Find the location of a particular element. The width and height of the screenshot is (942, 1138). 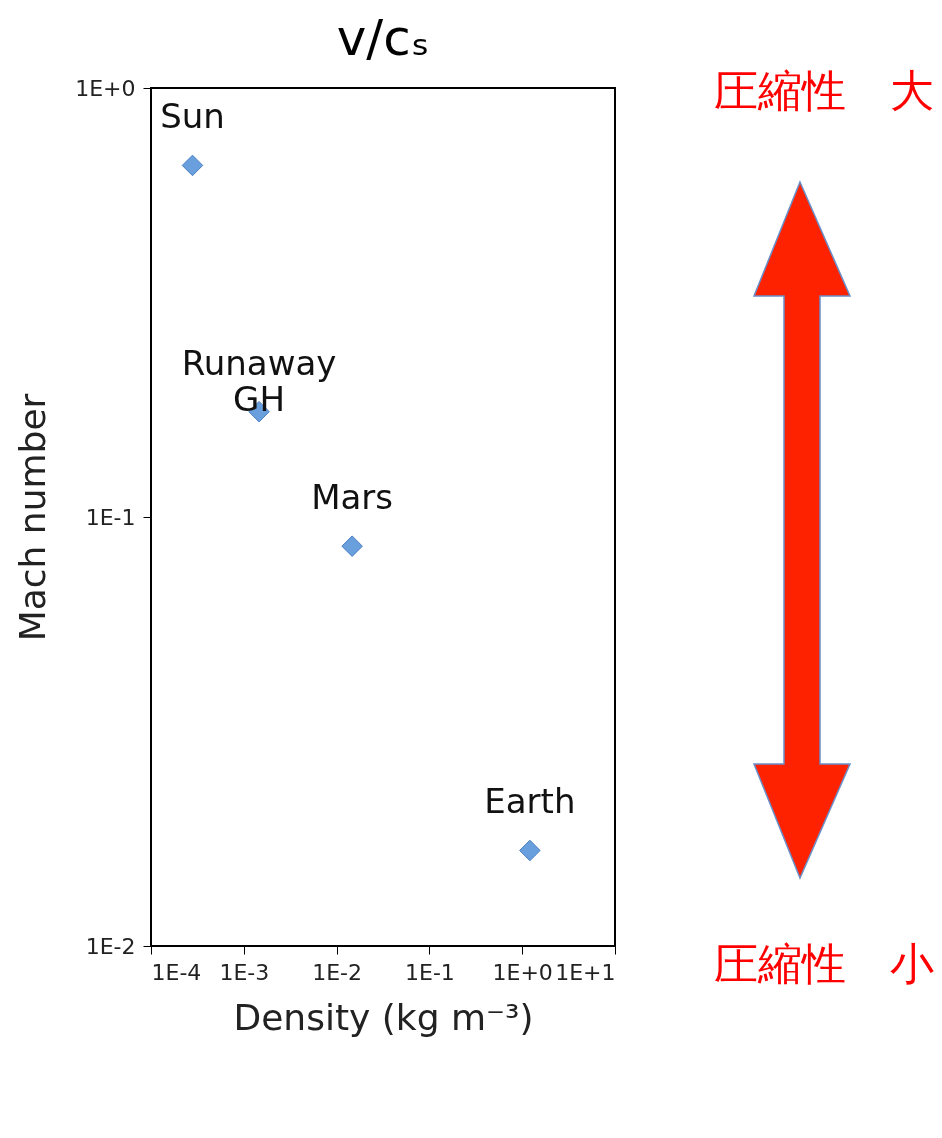

text: 圧縮性 大 is located at coordinates (824, 91).